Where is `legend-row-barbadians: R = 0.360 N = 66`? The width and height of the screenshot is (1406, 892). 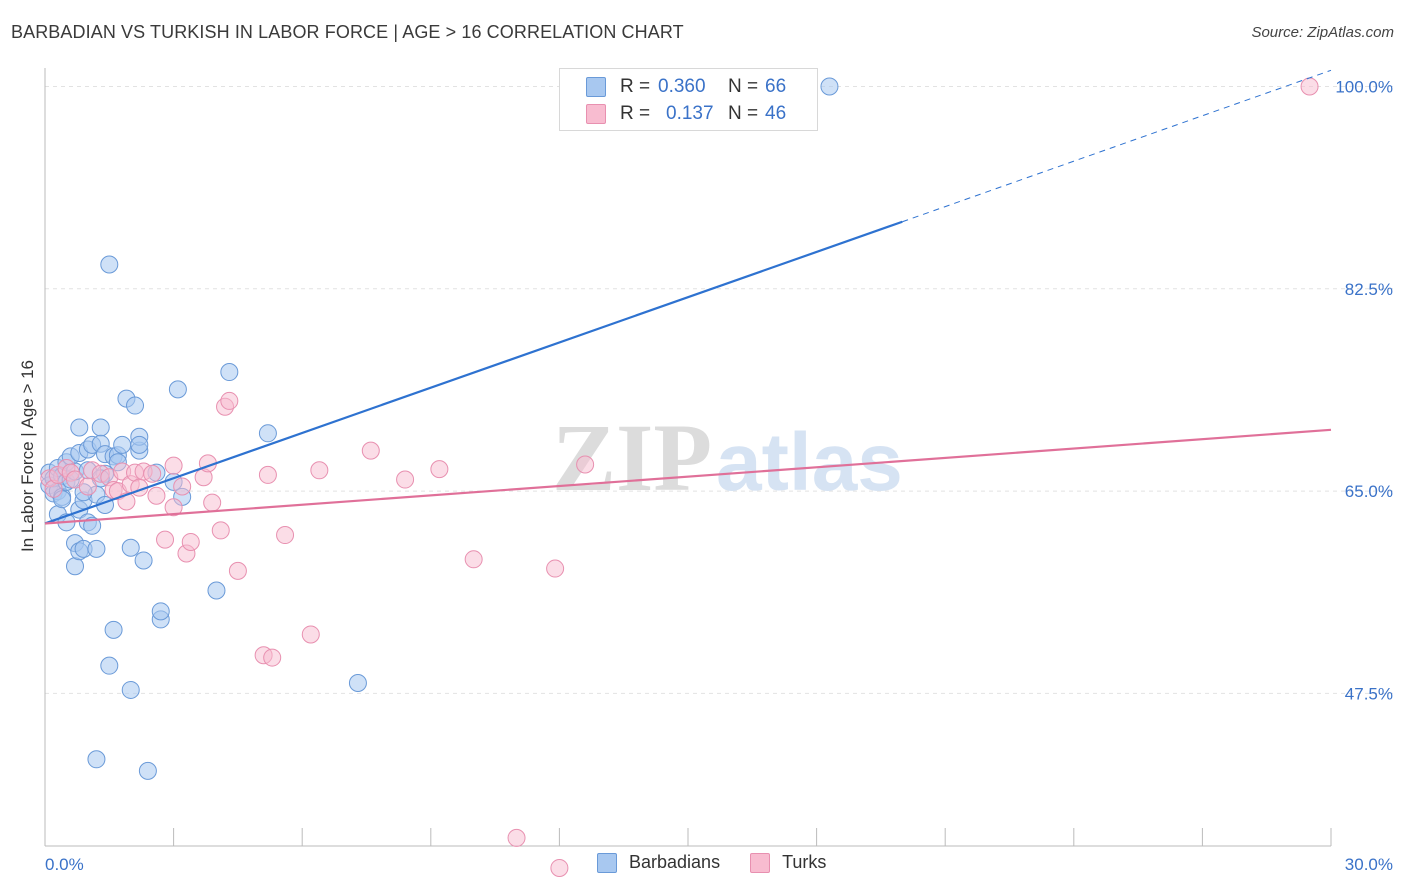 legend-row-barbadians: R = 0.360 N = 66 is located at coordinates (686, 87).